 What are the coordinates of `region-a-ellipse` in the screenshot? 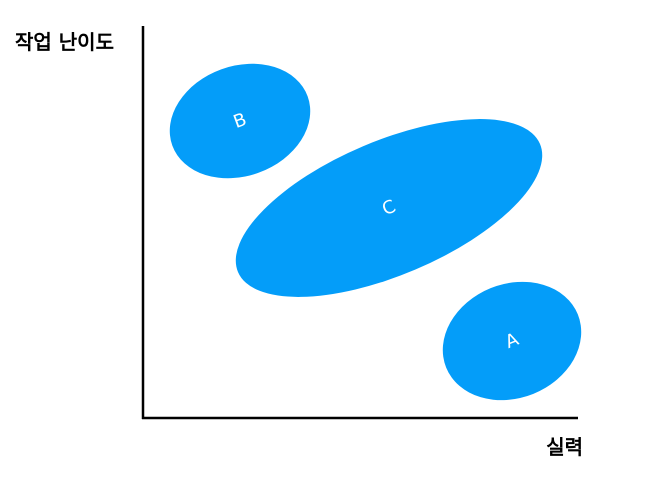 It's located at (512, 341).